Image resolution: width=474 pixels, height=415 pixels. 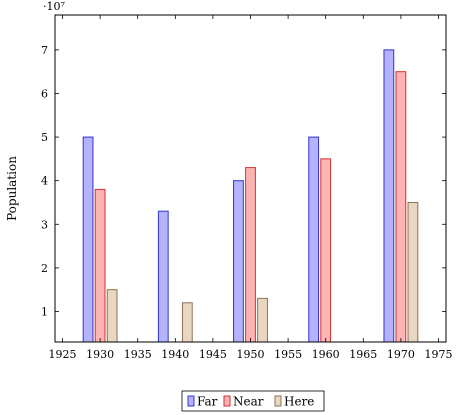 I want to click on x-tick-label: 1955, so click(x=288, y=354).